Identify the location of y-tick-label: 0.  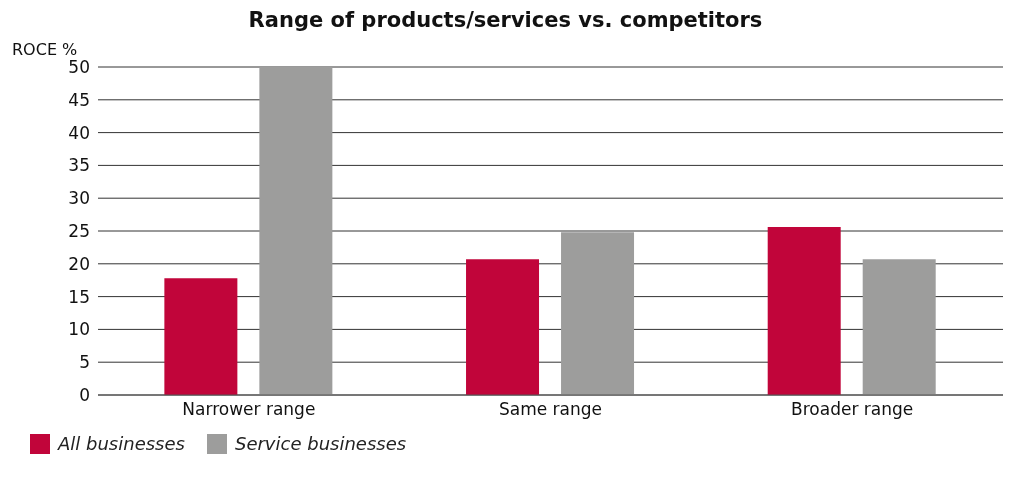
(84, 395).